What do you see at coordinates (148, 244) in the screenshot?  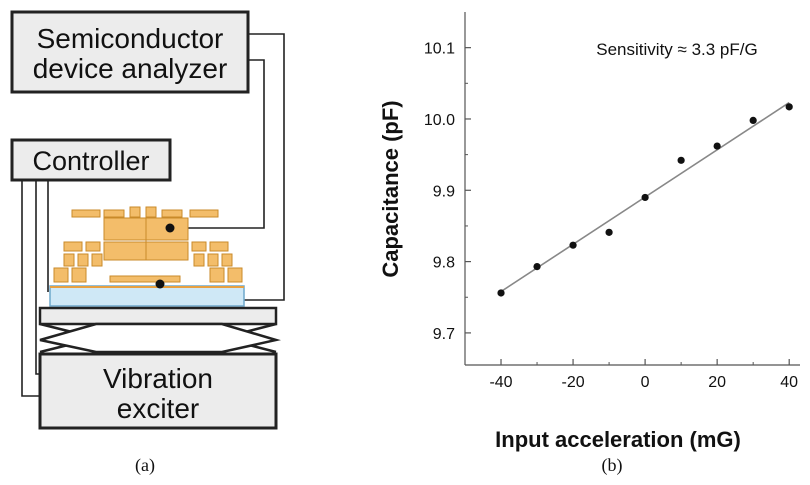 I see `mems-chip` at bounding box center [148, 244].